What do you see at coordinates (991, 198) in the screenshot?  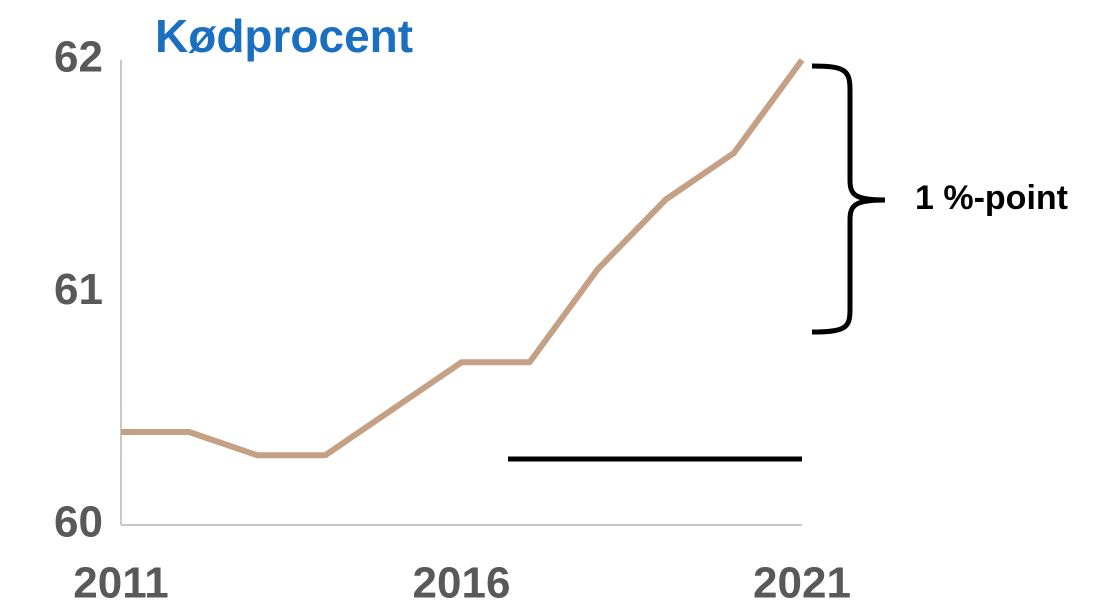 I see `annotation: 1 %-point` at bounding box center [991, 198].